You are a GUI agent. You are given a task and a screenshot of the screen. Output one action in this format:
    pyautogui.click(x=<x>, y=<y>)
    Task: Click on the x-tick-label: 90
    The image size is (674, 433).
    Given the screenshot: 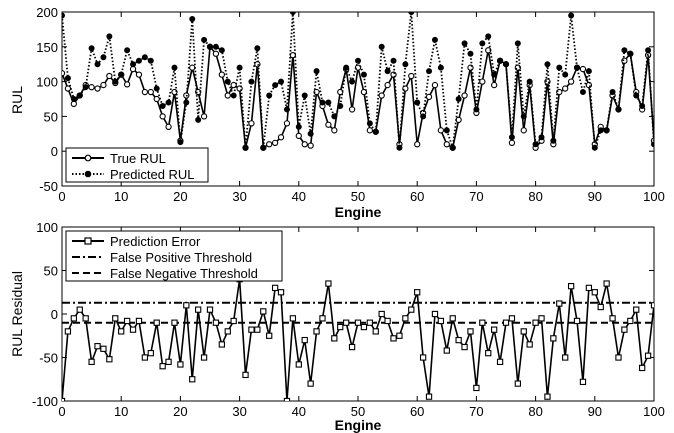 What is the action you would take?
    pyautogui.click(x=595, y=196)
    